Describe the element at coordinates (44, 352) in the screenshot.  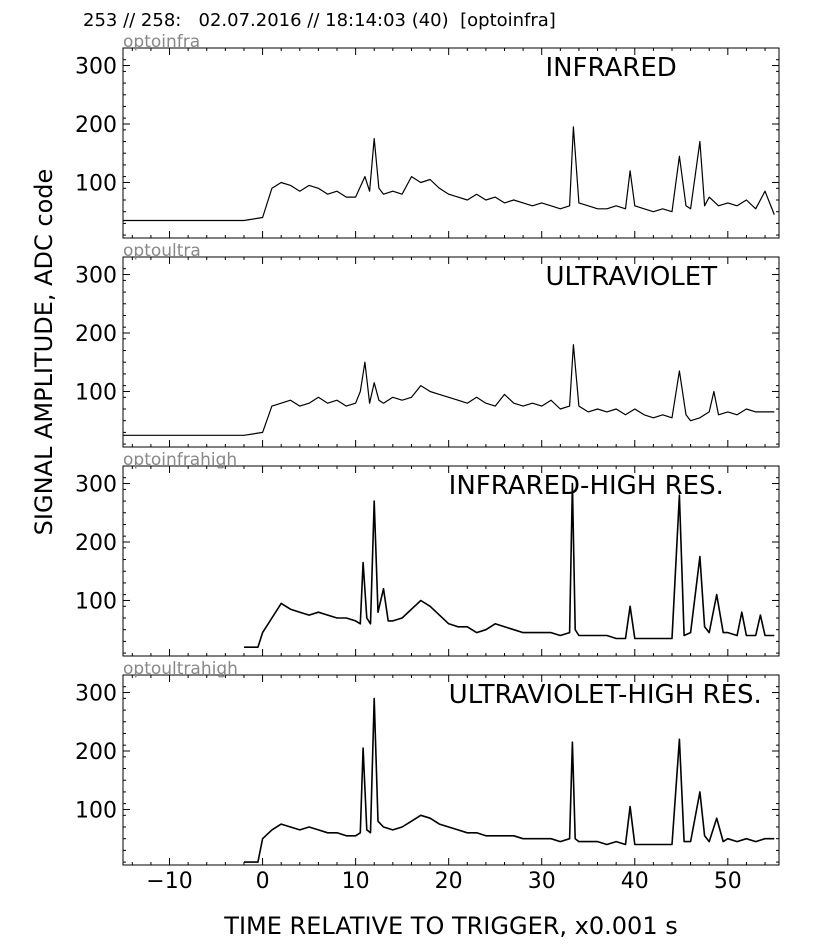
I see `y-axis-label: SIGNAL AMPLITUDE, ADC code` at that location.